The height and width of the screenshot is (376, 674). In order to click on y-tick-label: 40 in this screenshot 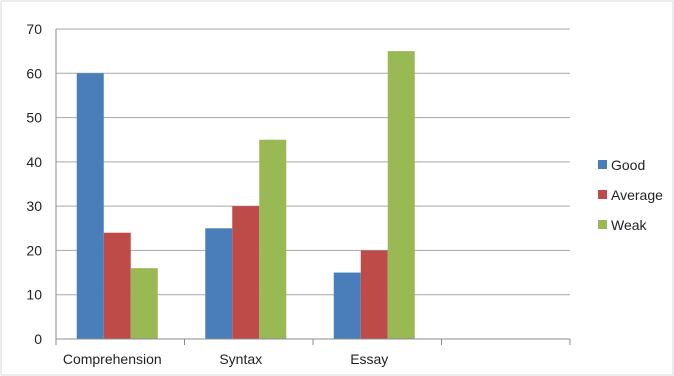, I will do `click(34, 162)`.